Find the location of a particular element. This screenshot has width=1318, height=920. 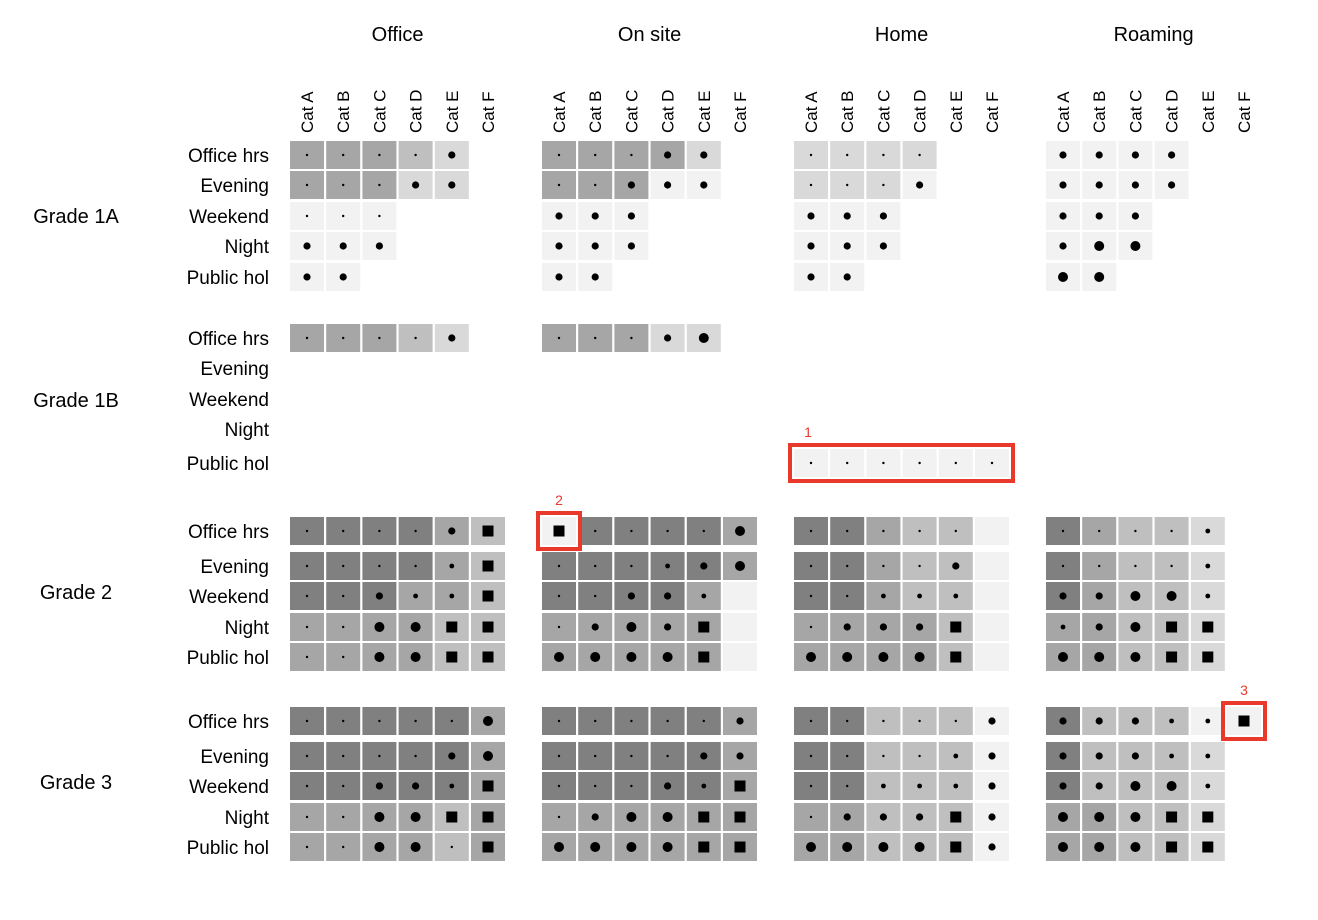

time-row-label: Office hrs is located at coordinates (228, 722).